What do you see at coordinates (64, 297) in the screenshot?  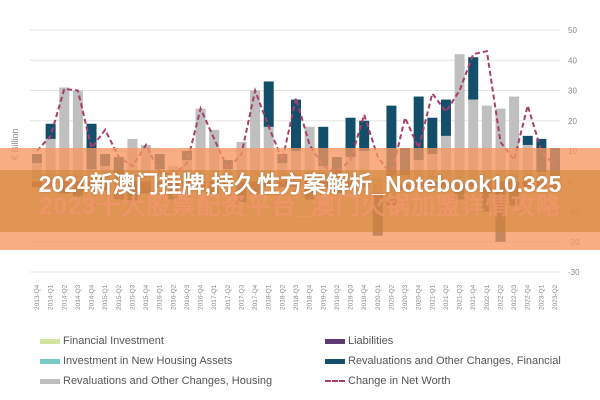 I see `x-tick-label: 2014-Q2` at bounding box center [64, 297].